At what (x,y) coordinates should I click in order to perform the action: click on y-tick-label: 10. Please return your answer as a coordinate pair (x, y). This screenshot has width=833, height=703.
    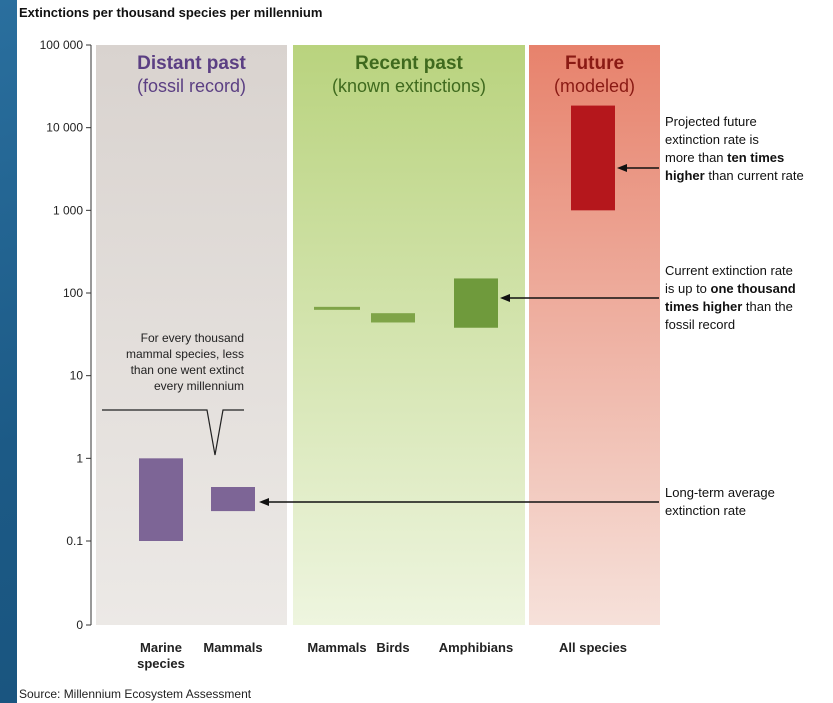
    Looking at the image, I should click on (77, 376).